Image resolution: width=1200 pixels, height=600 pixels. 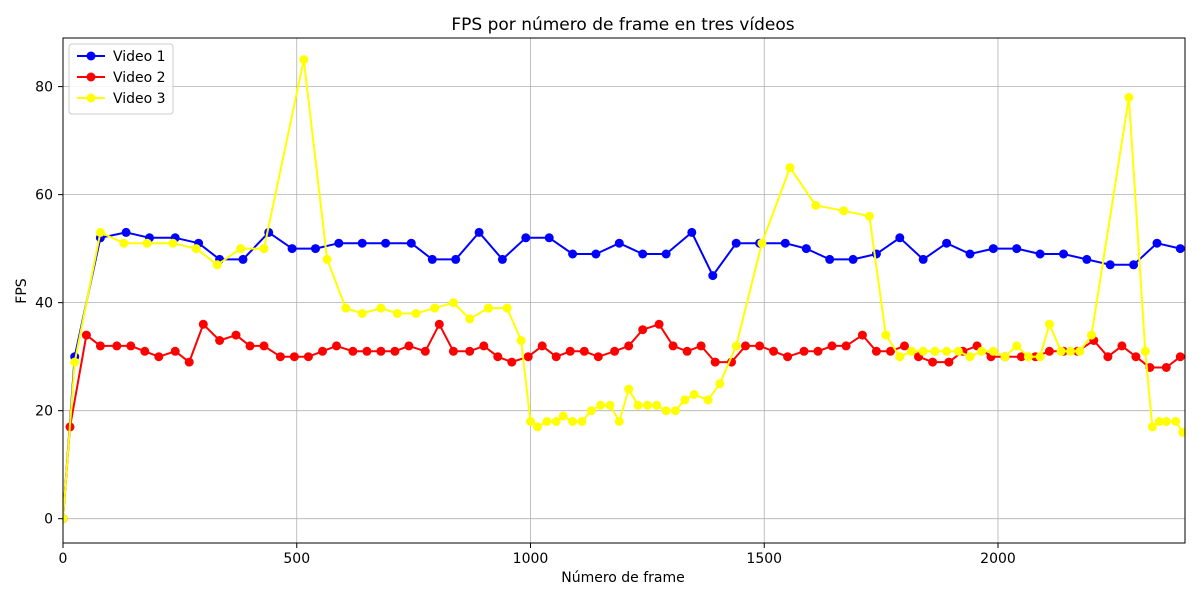 I want to click on chart-title: FPS por número de frame en tres vídeos, so click(x=622, y=25).